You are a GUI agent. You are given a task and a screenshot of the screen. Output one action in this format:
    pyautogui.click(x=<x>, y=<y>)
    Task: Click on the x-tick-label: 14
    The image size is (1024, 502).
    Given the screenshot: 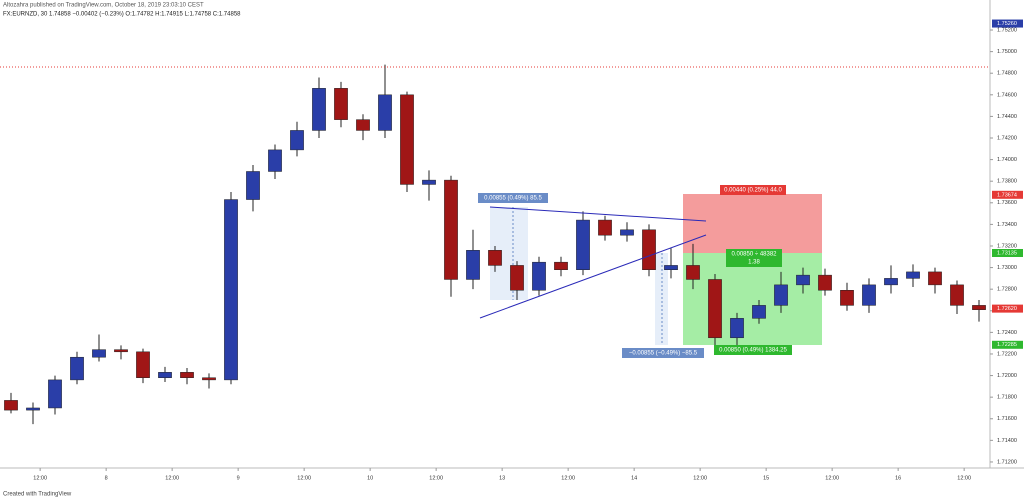 What is the action you would take?
    pyautogui.click(x=634, y=478)
    